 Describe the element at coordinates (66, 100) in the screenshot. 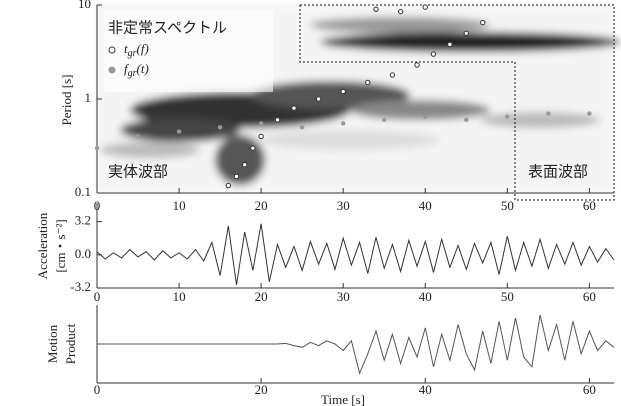

I see `y-axis-label: Period [s]` at that location.